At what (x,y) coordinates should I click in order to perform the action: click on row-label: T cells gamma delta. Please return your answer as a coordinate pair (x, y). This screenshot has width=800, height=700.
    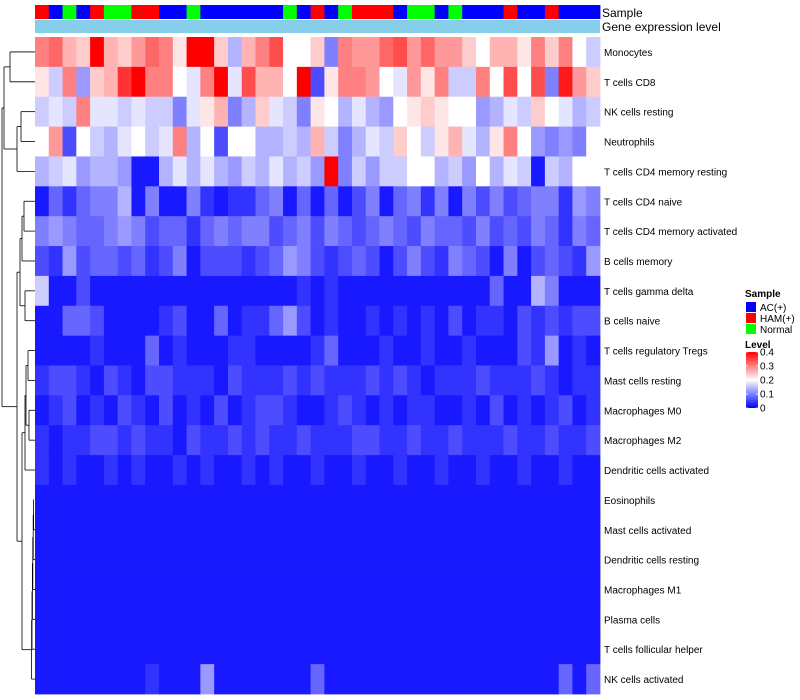
    Looking at the image, I should click on (649, 292).